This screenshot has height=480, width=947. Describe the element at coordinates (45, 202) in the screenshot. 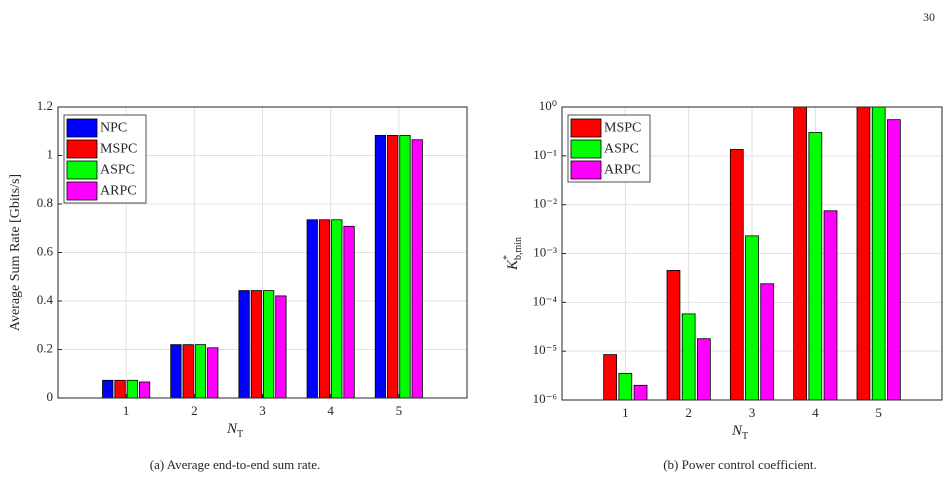

I see `y-tick-label: 0.8` at that location.